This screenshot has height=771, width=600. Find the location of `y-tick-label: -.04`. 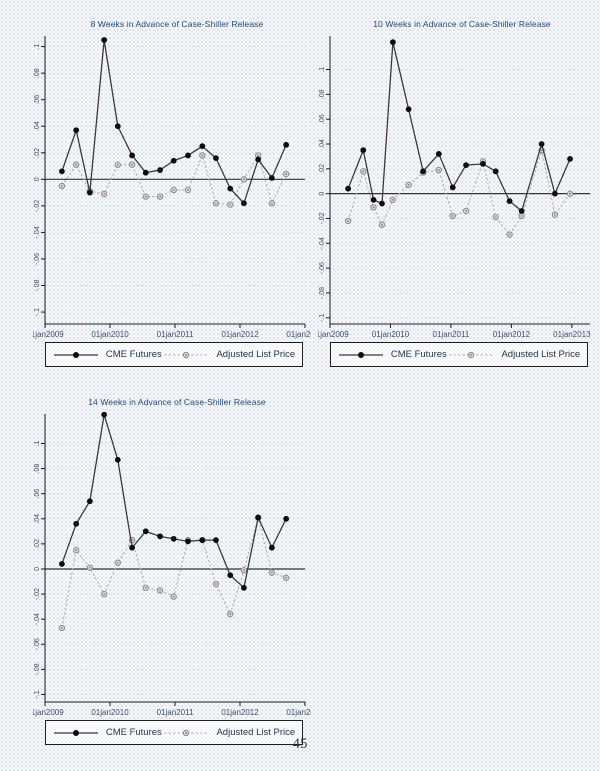

y-tick-label: -.04 is located at coordinates (37, 232).